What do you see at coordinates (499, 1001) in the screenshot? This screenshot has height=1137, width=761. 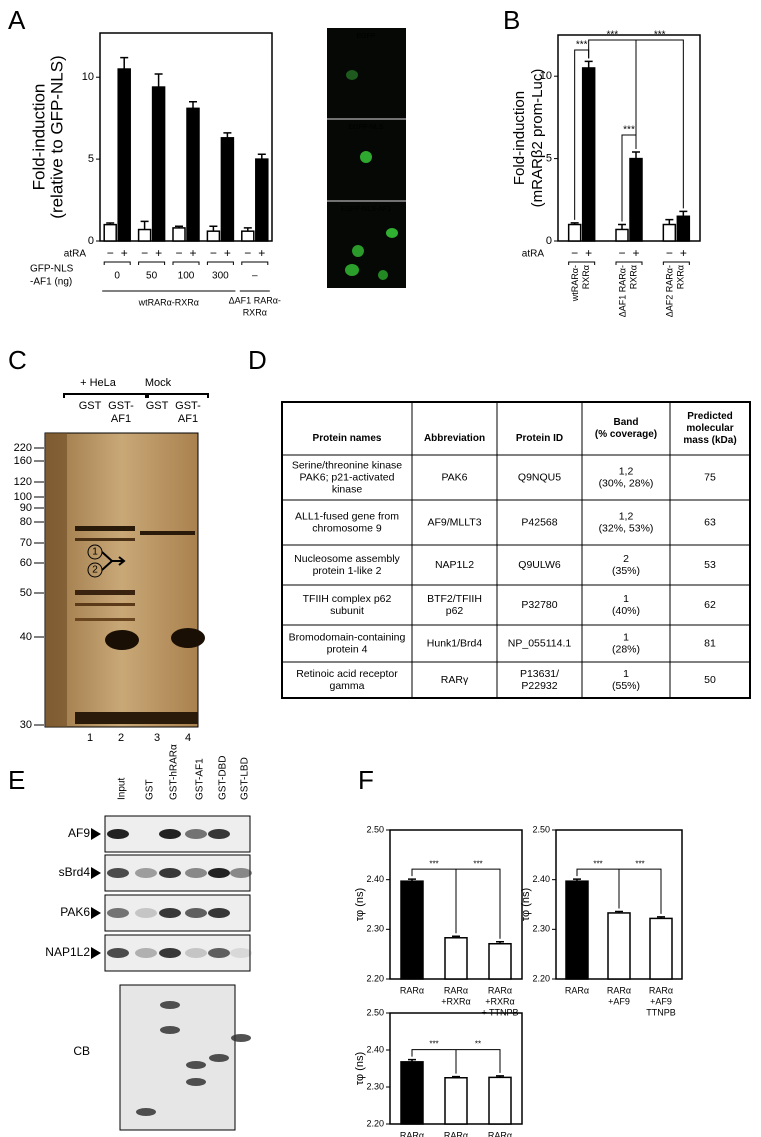 I see `x-tick-label: +RXRα` at bounding box center [499, 1001].